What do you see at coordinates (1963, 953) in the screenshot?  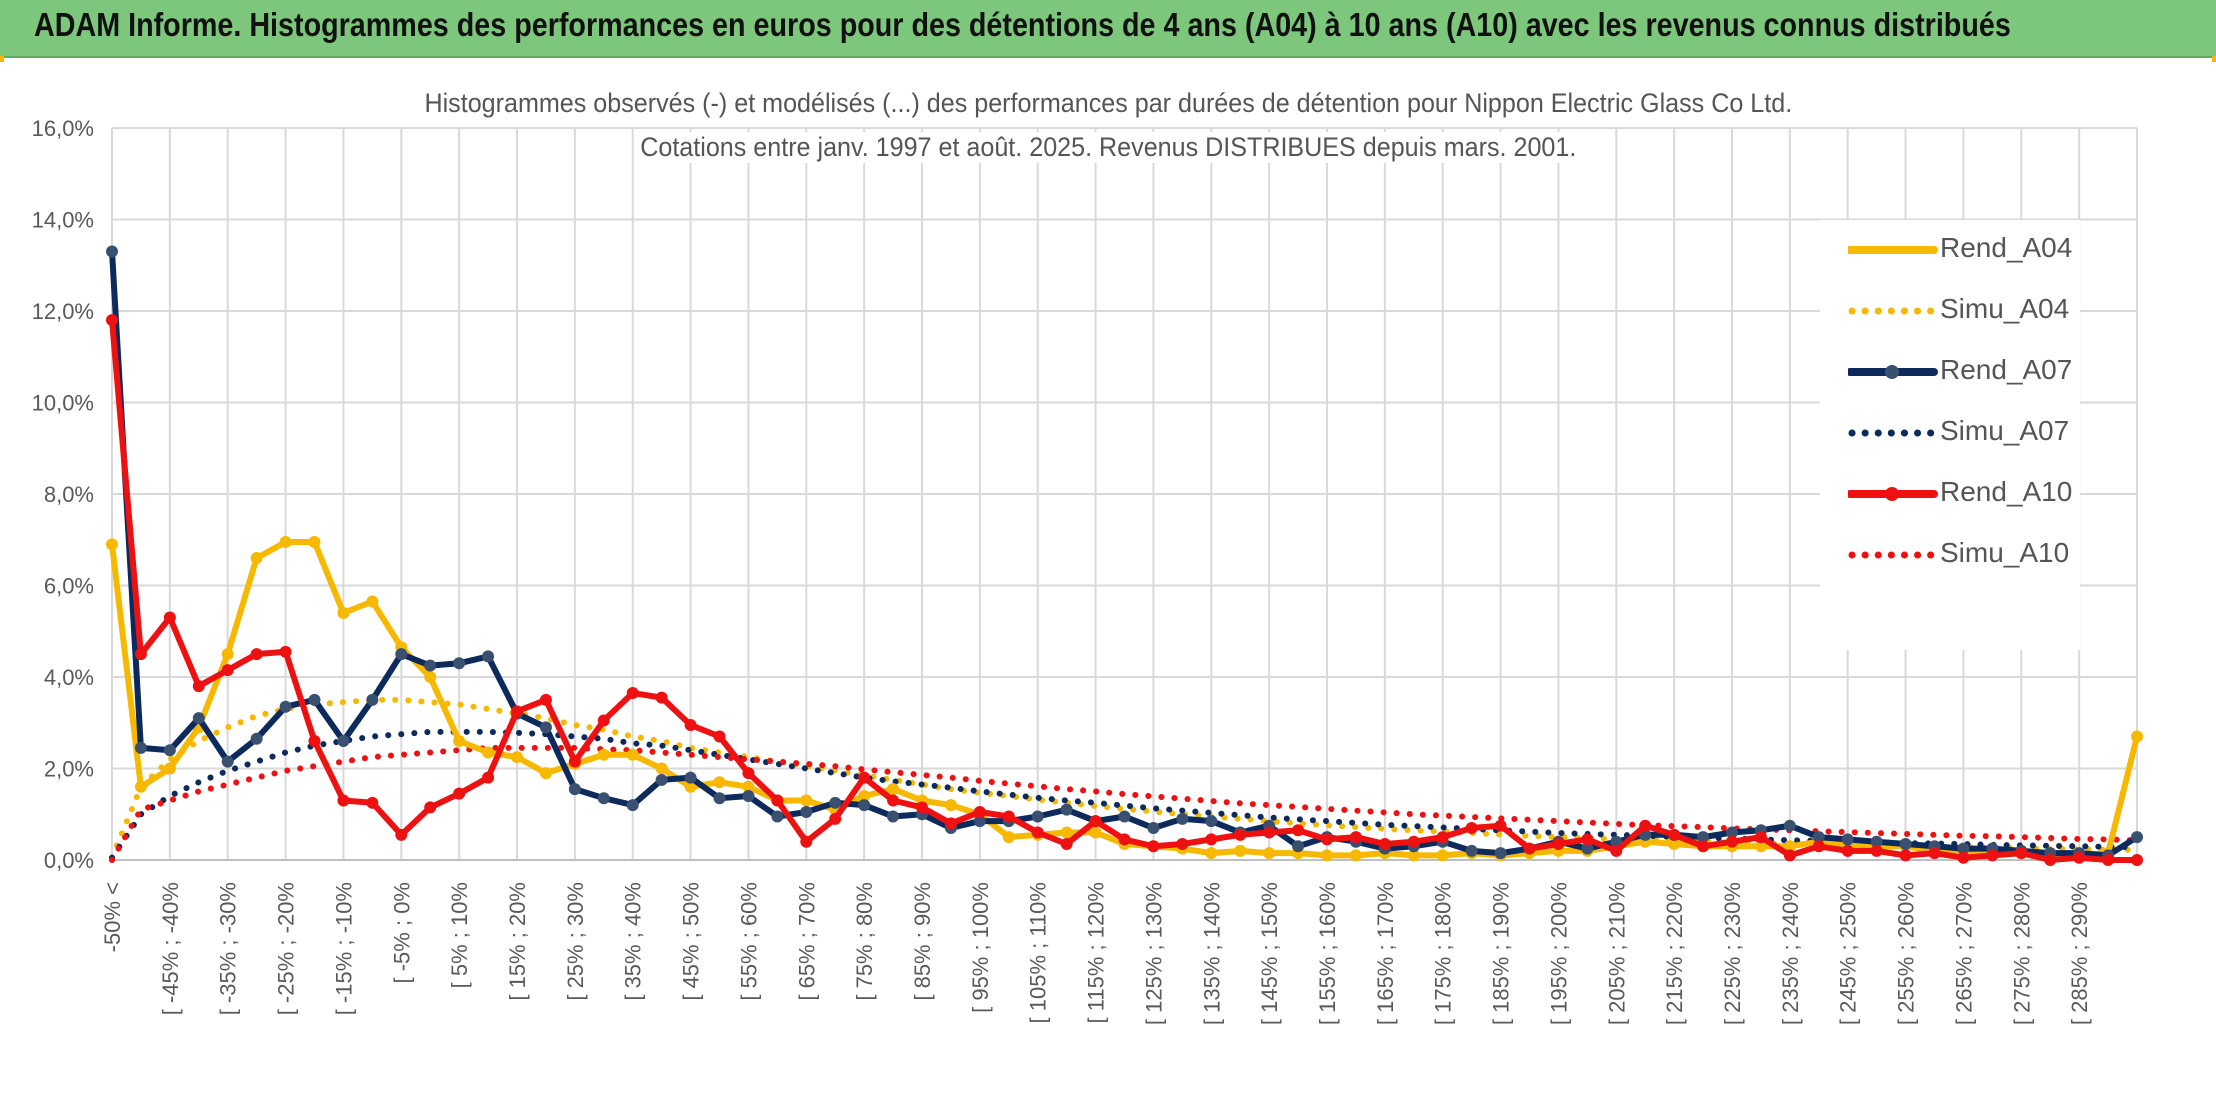 I see `x-tick-label: [ 265% ; 270%` at bounding box center [1963, 953].